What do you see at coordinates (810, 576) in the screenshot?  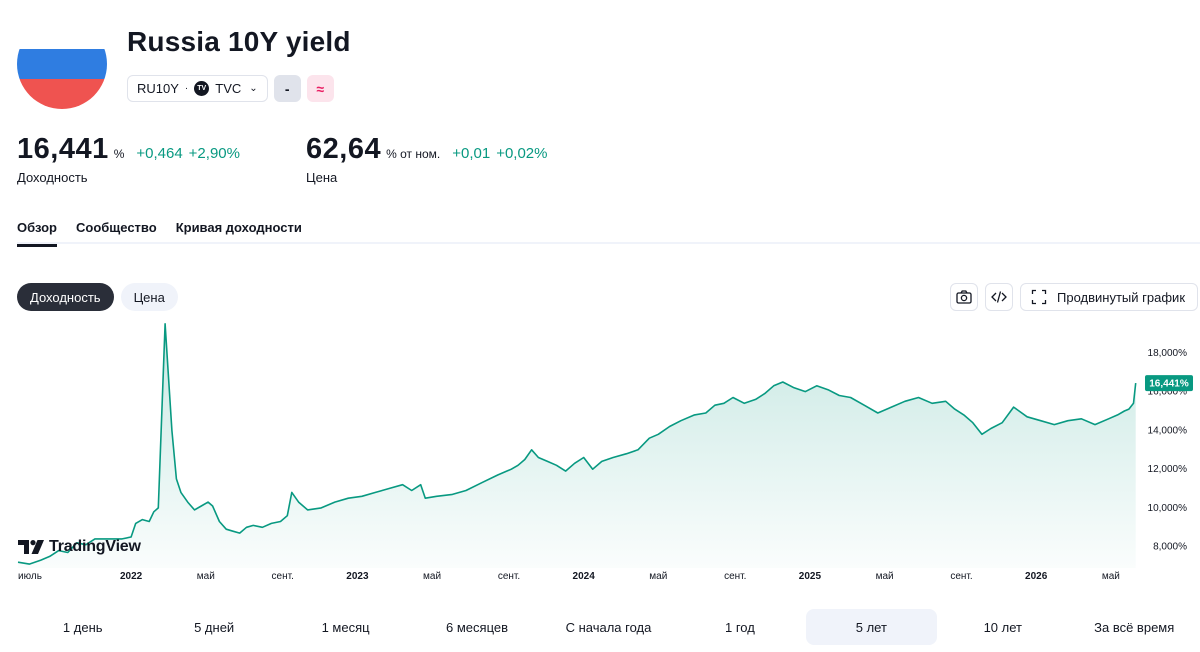 I see `x-tick-label: 2025` at bounding box center [810, 576].